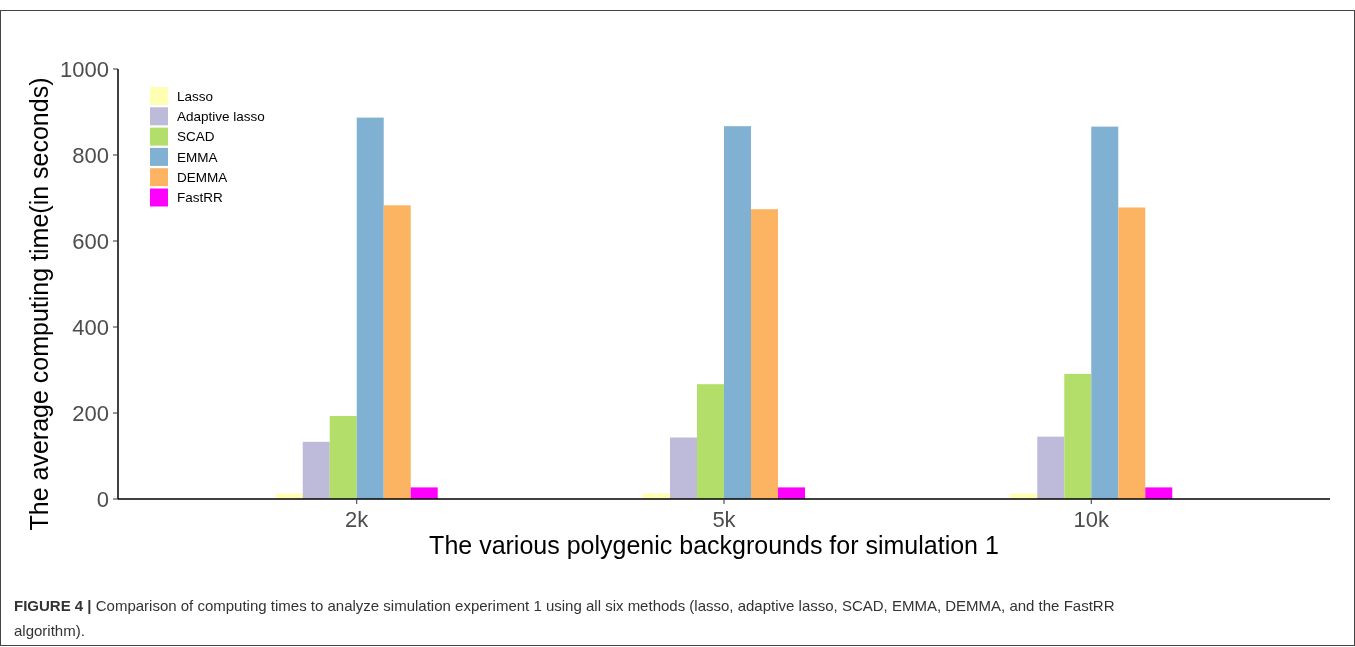 This screenshot has height=647, width=1355. Describe the element at coordinates (39, 304) in the screenshot. I see `y-axis-title: The average computing time(in seconds)` at that location.